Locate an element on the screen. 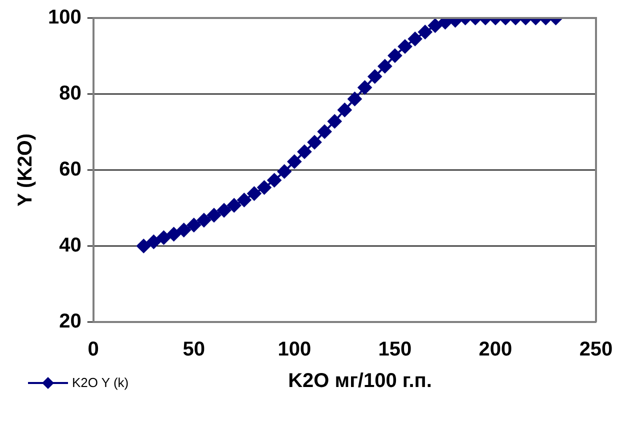 This screenshot has width=626, height=426. y-tick-label: 80 is located at coordinates (70, 93).